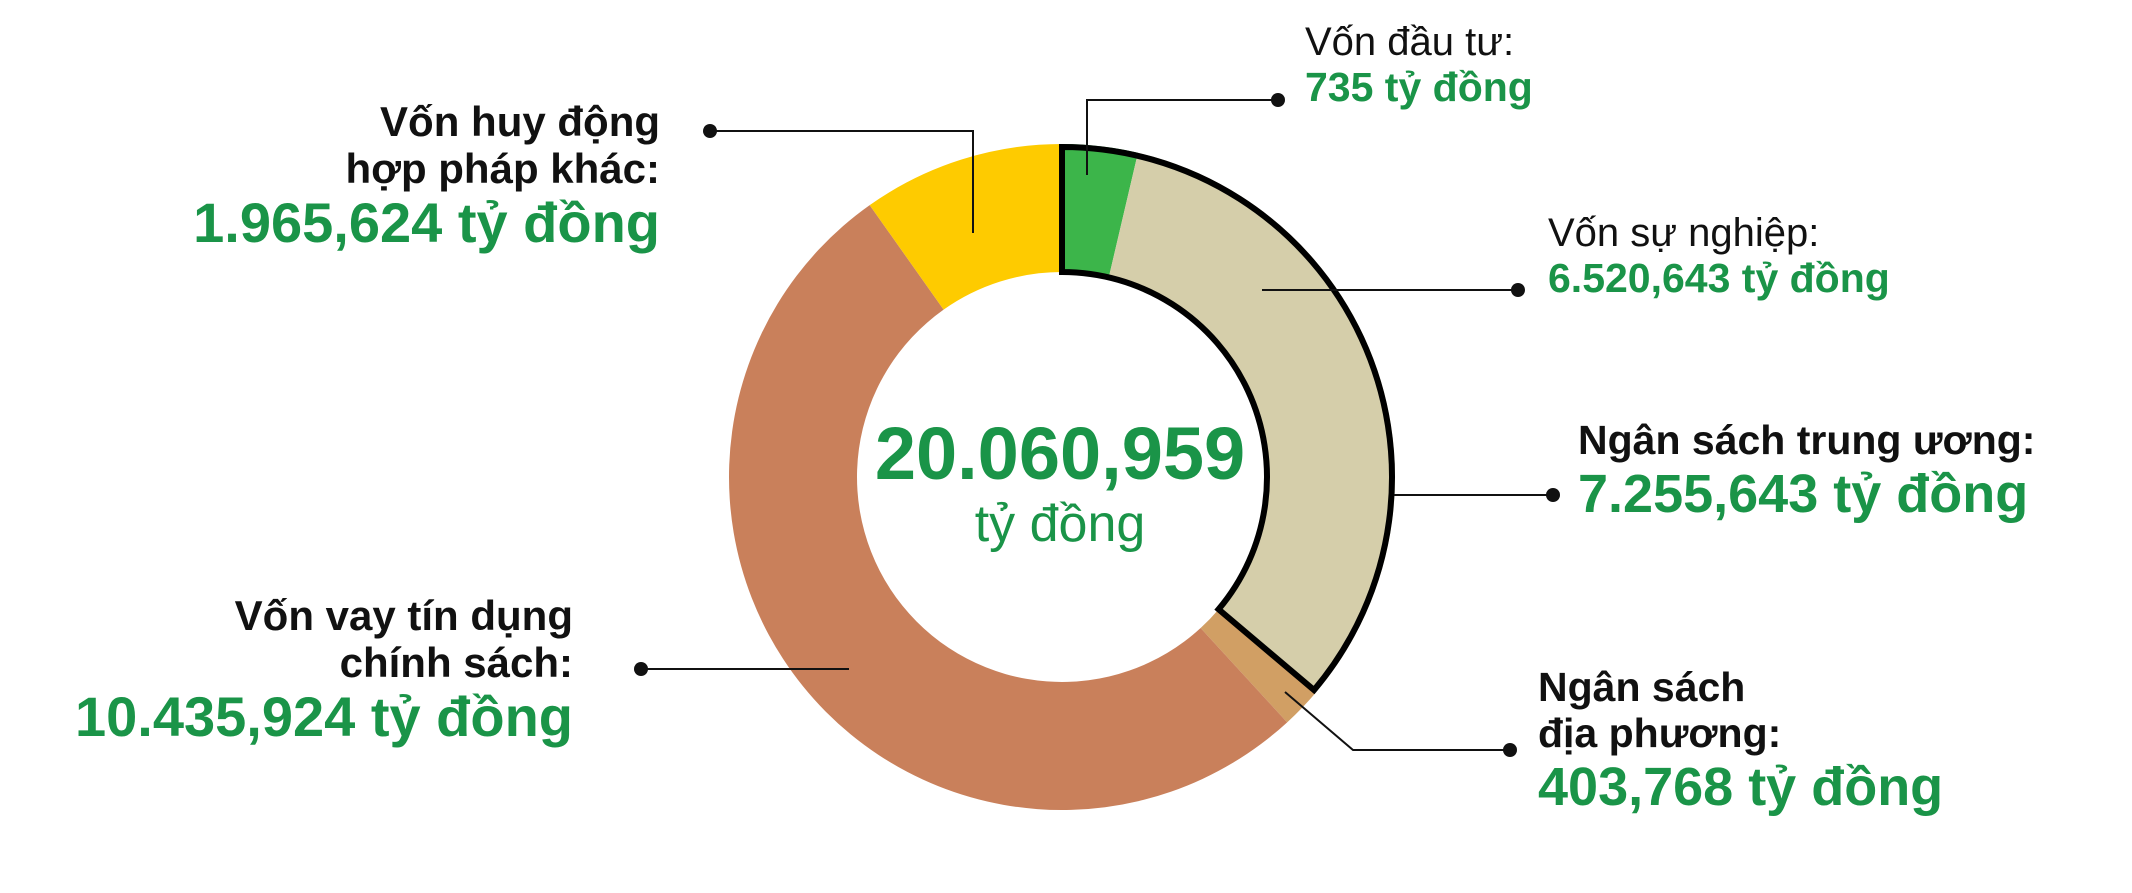 The height and width of the screenshot is (893, 2132). I want to click on label-ngan-sach-dia-phuong: Ngân sách địa phương: 403,768 tỷ đồng, so click(1741, 740).